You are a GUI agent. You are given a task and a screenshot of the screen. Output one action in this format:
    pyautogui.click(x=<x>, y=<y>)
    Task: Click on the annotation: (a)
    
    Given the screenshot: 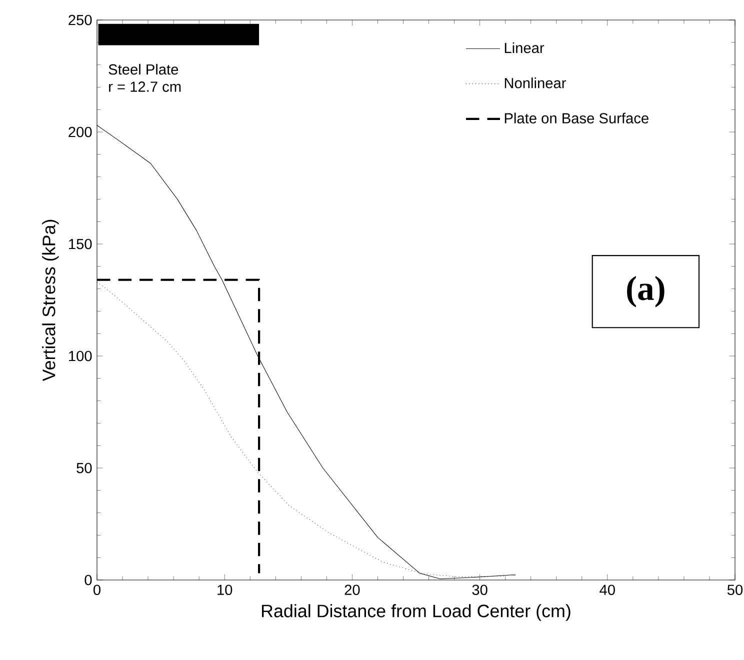 What is the action you would take?
    pyautogui.click(x=645, y=292)
    